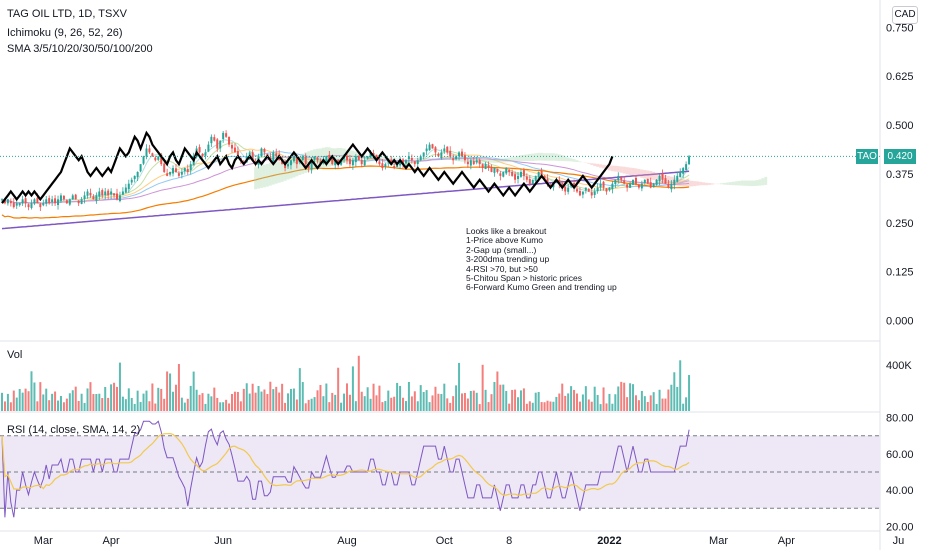 Image resolution: width=932 pixels, height=550 pixels. Describe the element at coordinates (524, 278) in the screenshot. I see `note-line: 5-Chitou Span > historic prices` at that location.